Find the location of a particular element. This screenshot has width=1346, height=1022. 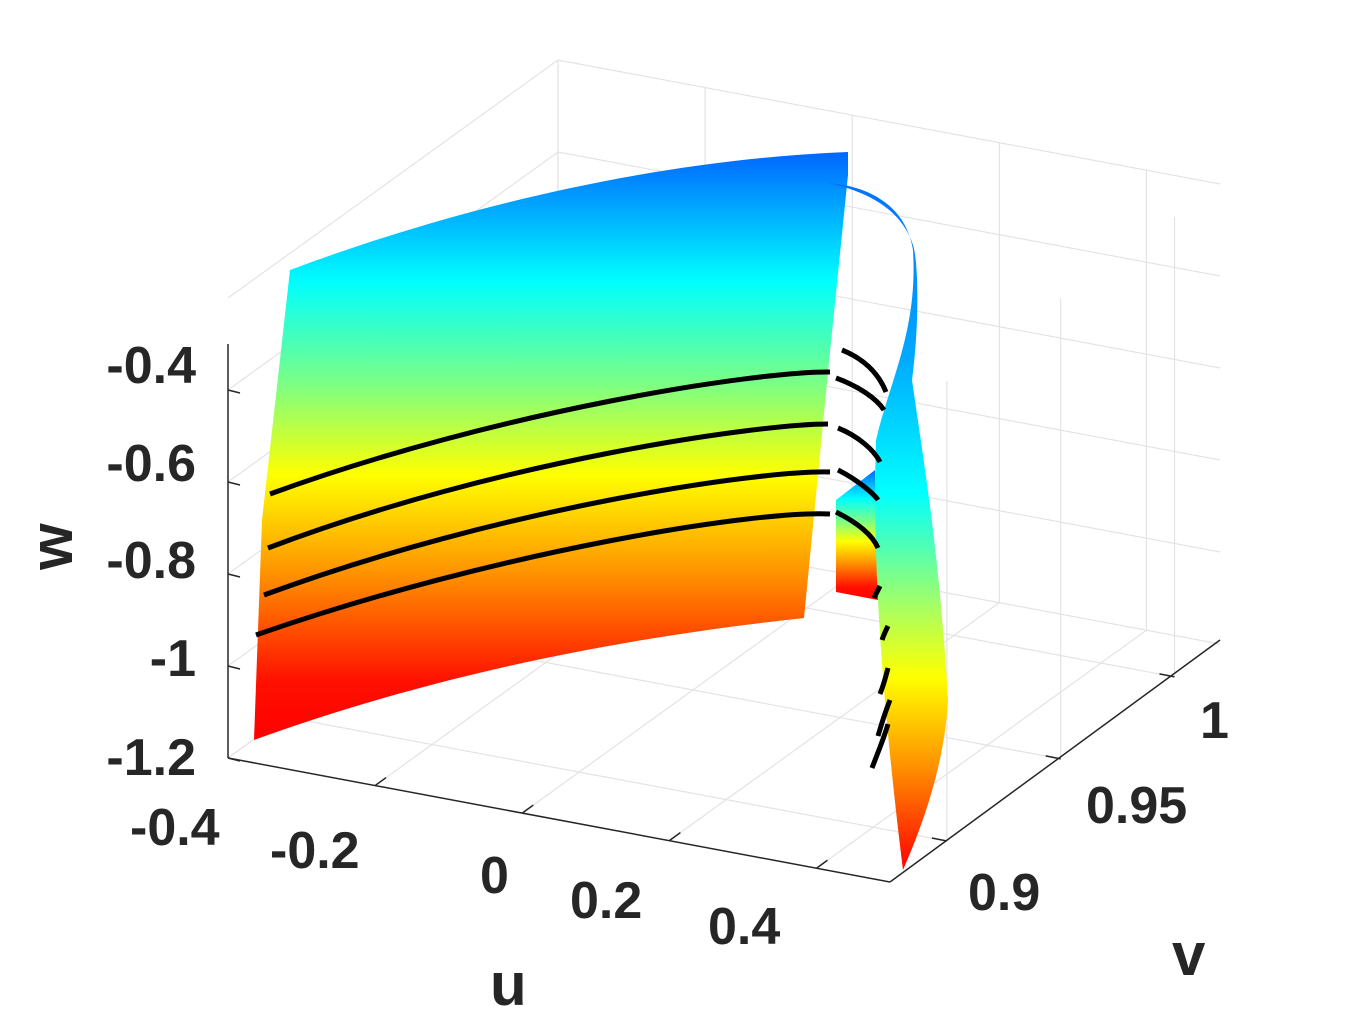

y-tick-label: 1 is located at coordinates (1214, 721).